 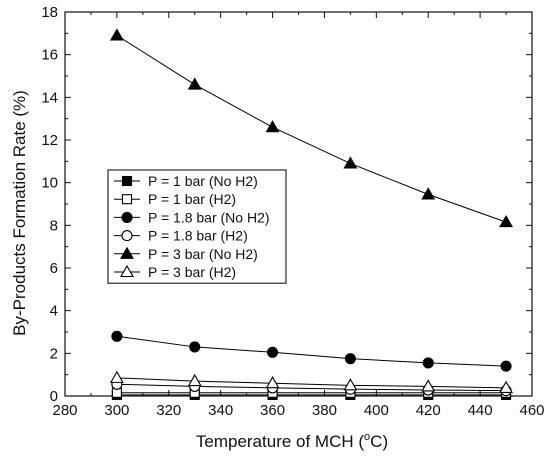 I want to click on legend-box, so click(x=197, y=226).